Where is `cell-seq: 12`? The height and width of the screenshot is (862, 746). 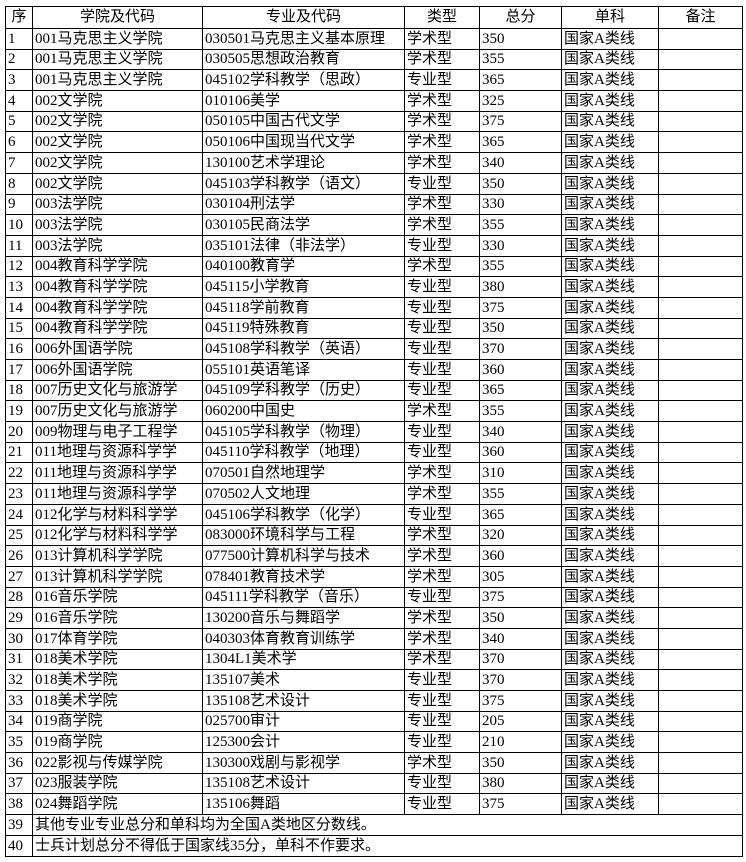 cell-seq: 12 is located at coordinates (19, 266).